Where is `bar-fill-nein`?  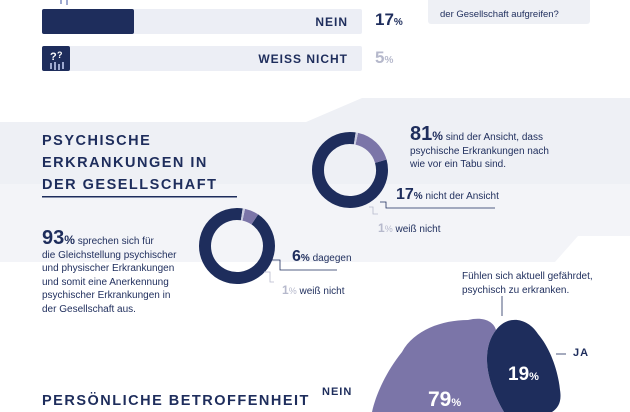 bar-fill-nein is located at coordinates (88, 21).